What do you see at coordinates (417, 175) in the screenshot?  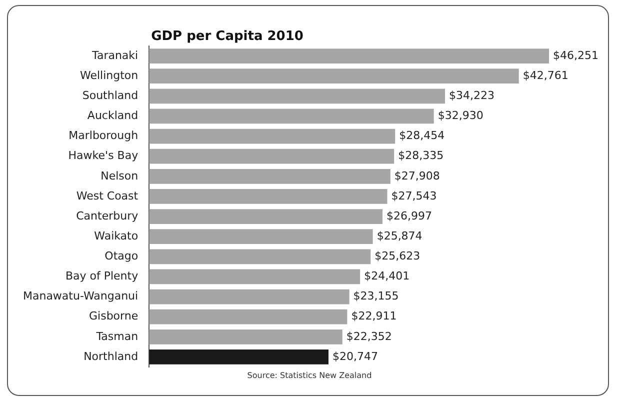 I see `data-label: $27,908` at bounding box center [417, 175].